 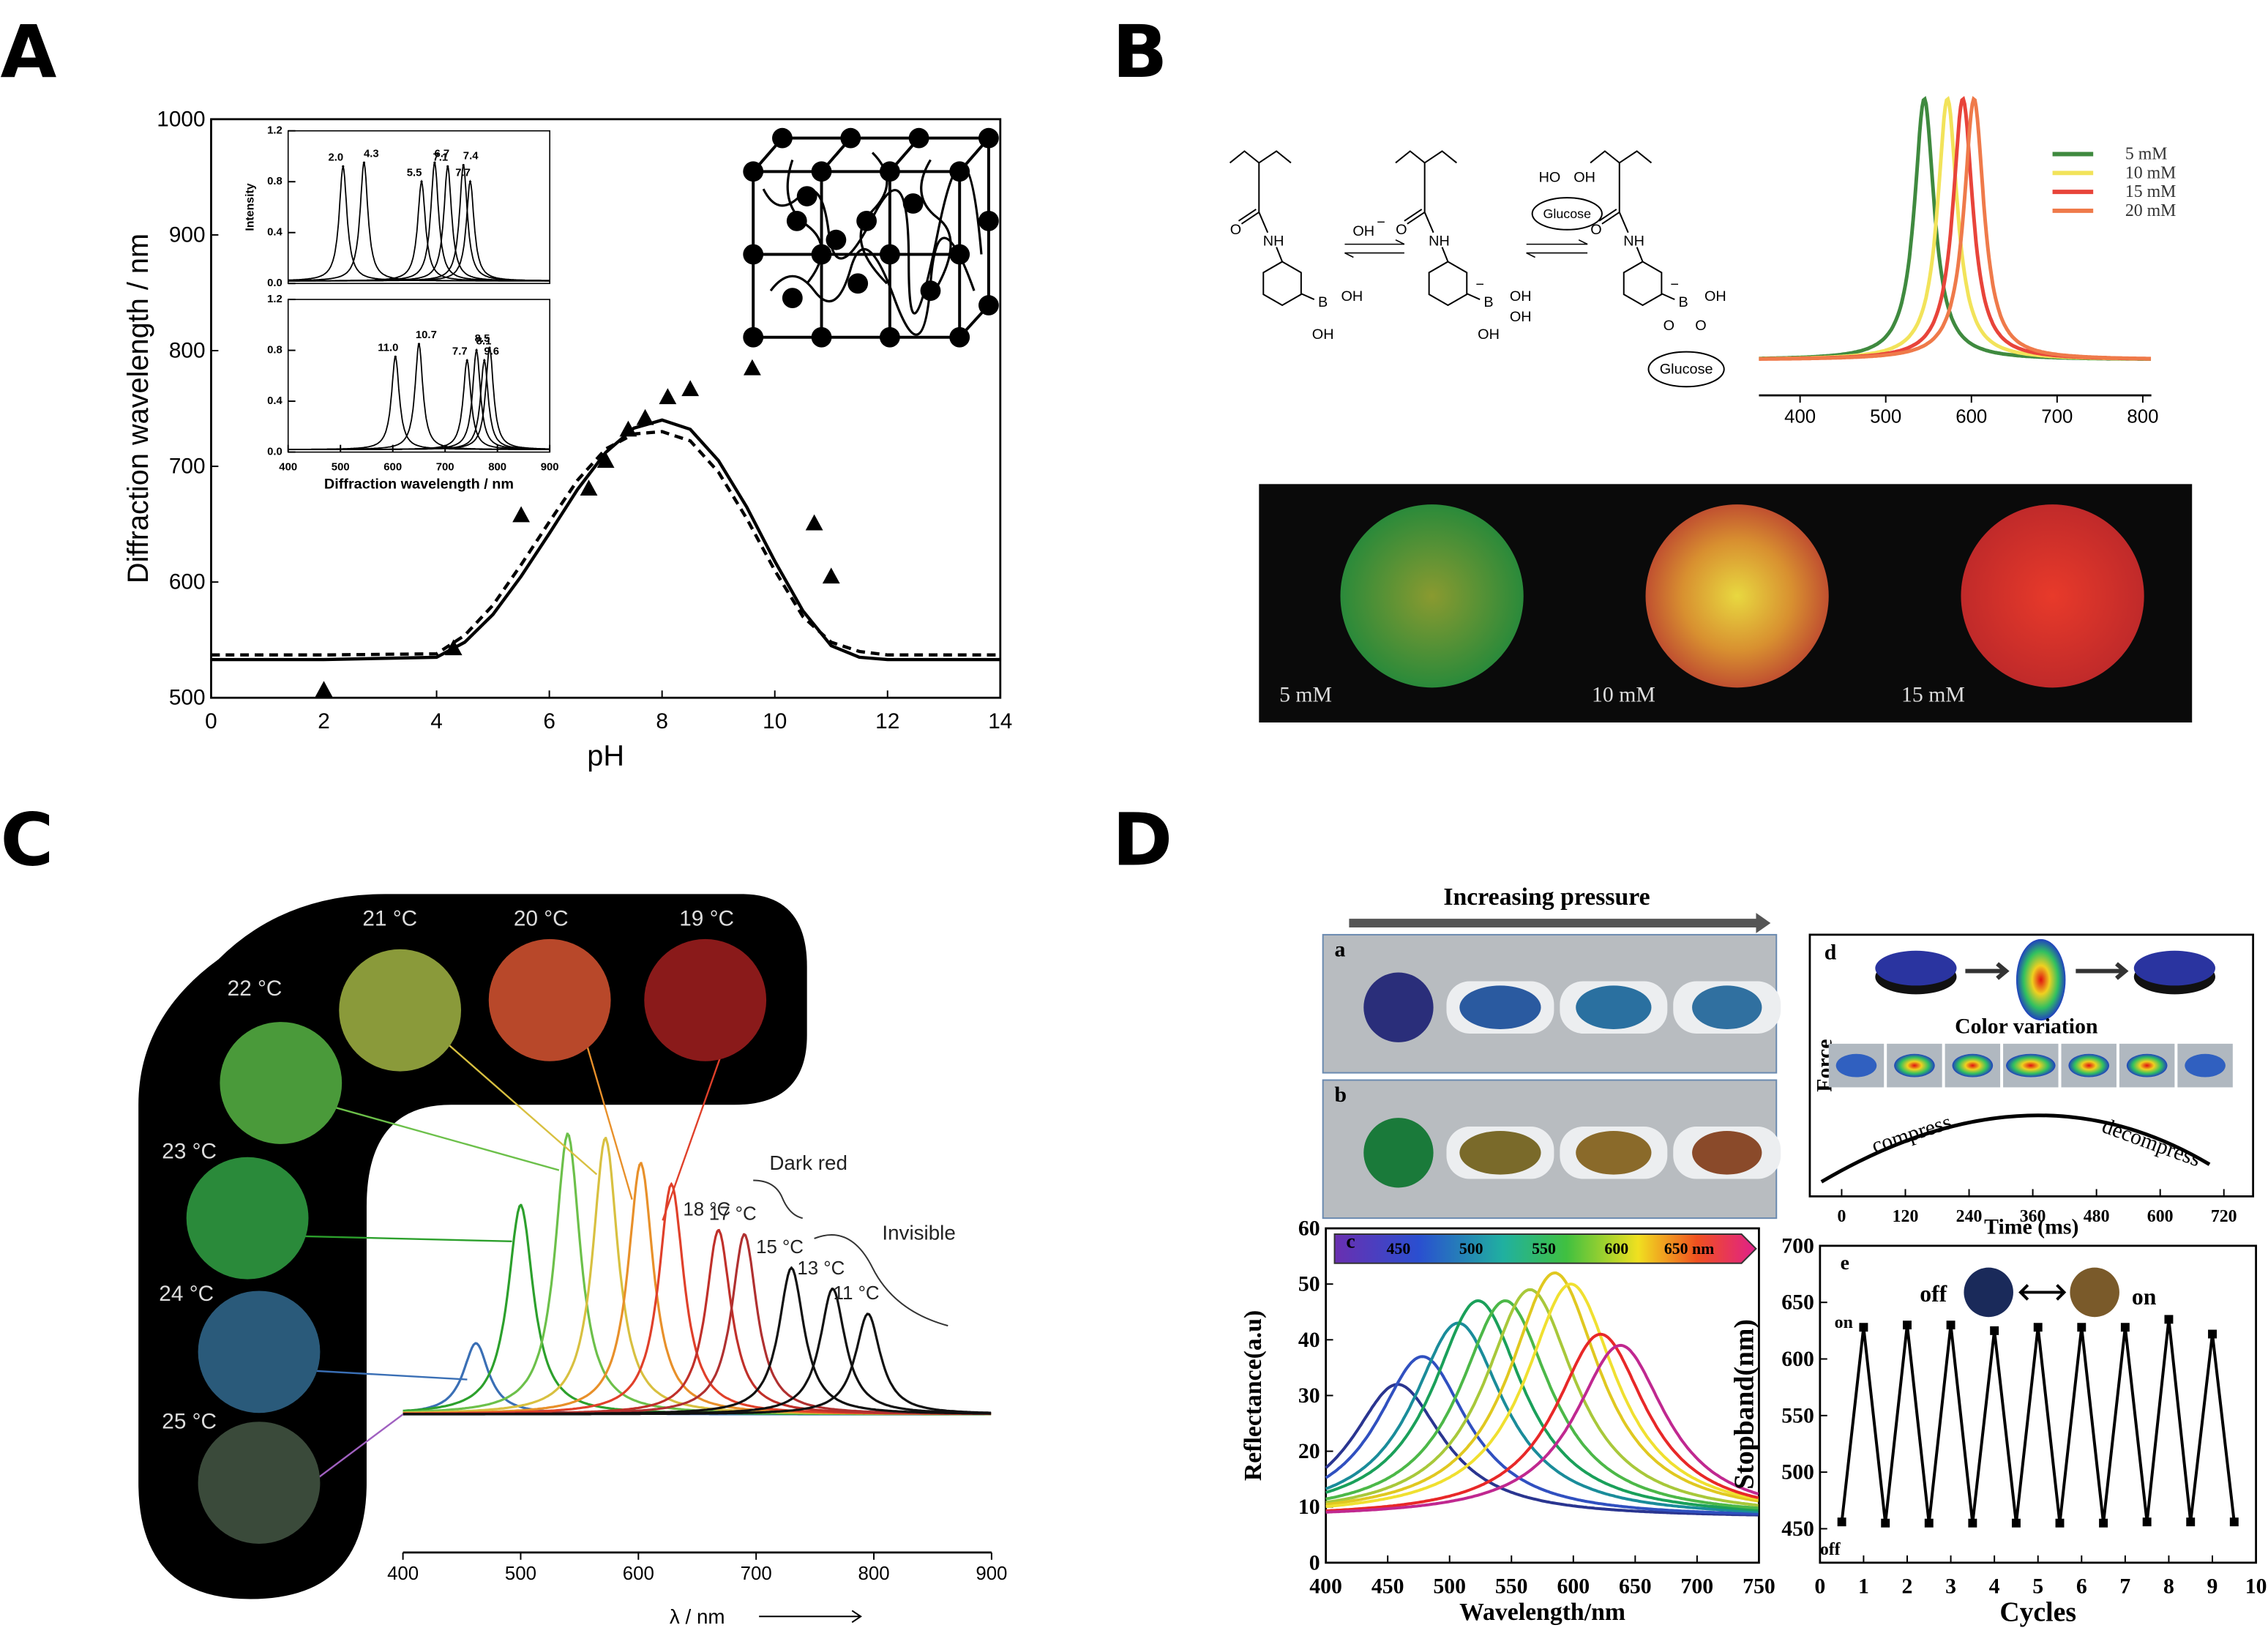 I want to click on glucose-ring, so click(x=1567, y=214).